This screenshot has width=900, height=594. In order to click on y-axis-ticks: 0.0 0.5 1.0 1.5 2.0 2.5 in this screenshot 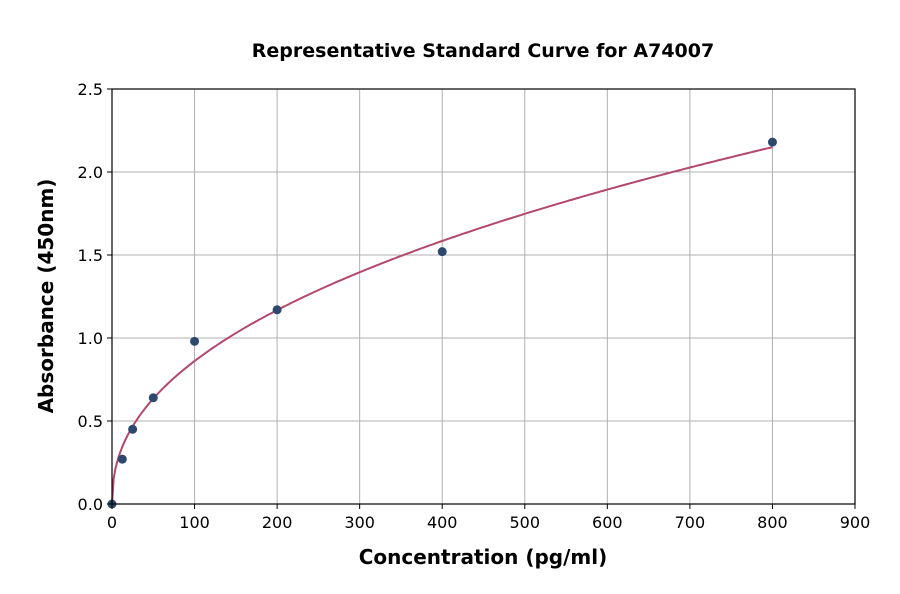, I will do `click(95, 297)`.